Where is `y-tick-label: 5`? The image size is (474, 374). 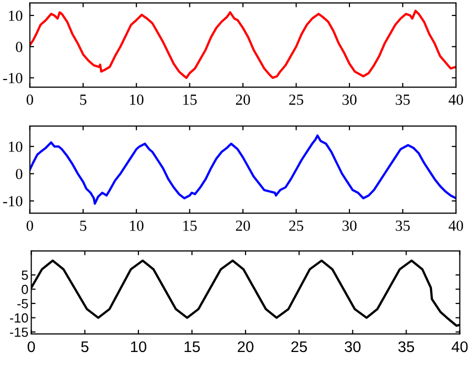 y-tick-label: 5 is located at coordinates (25, 275).